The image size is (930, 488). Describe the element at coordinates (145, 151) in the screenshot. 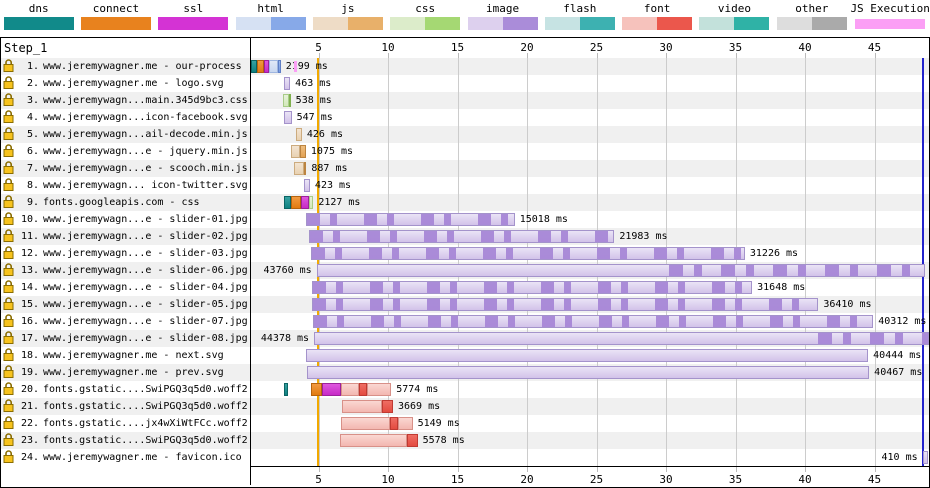

I see `request-url: www.jeremywagn...e - jquery.min.js` at that location.